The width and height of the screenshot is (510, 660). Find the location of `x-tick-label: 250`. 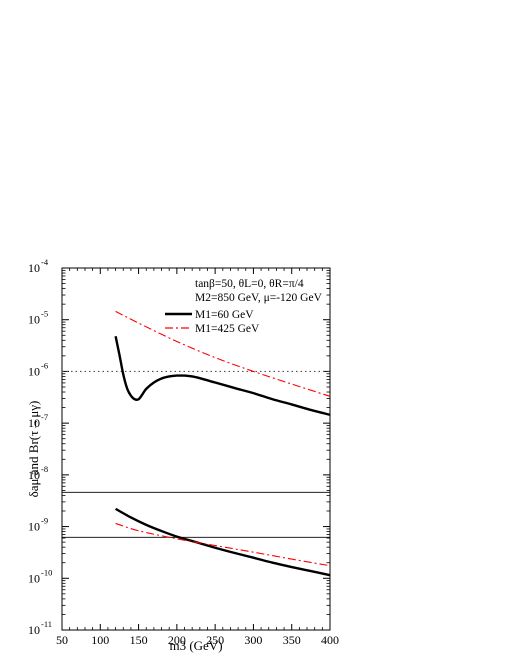

x-tick-label: 250 is located at coordinates (215, 640).